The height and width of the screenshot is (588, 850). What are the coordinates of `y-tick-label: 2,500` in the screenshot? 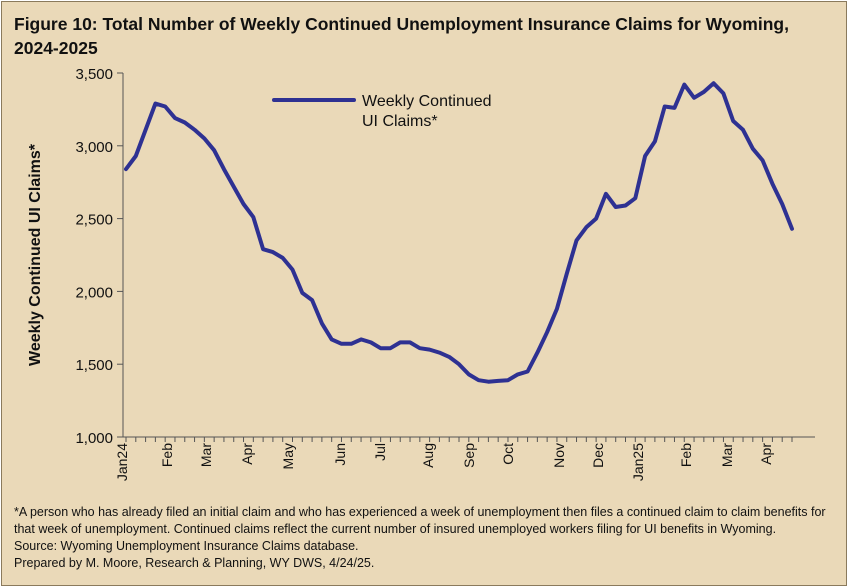 It's located at (94, 220).